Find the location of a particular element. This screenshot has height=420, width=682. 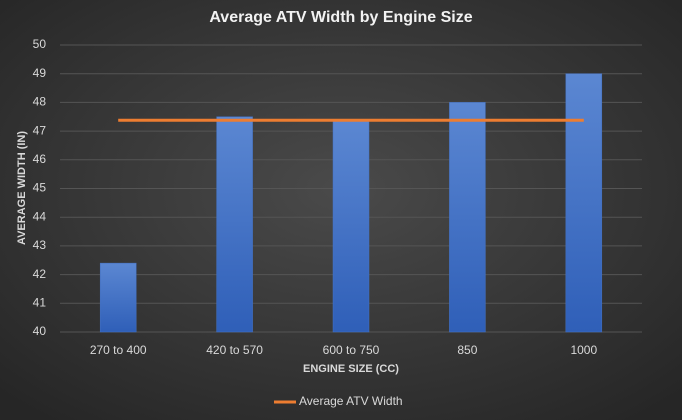

y-tick-label: 40 is located at coordinates (40, 331).